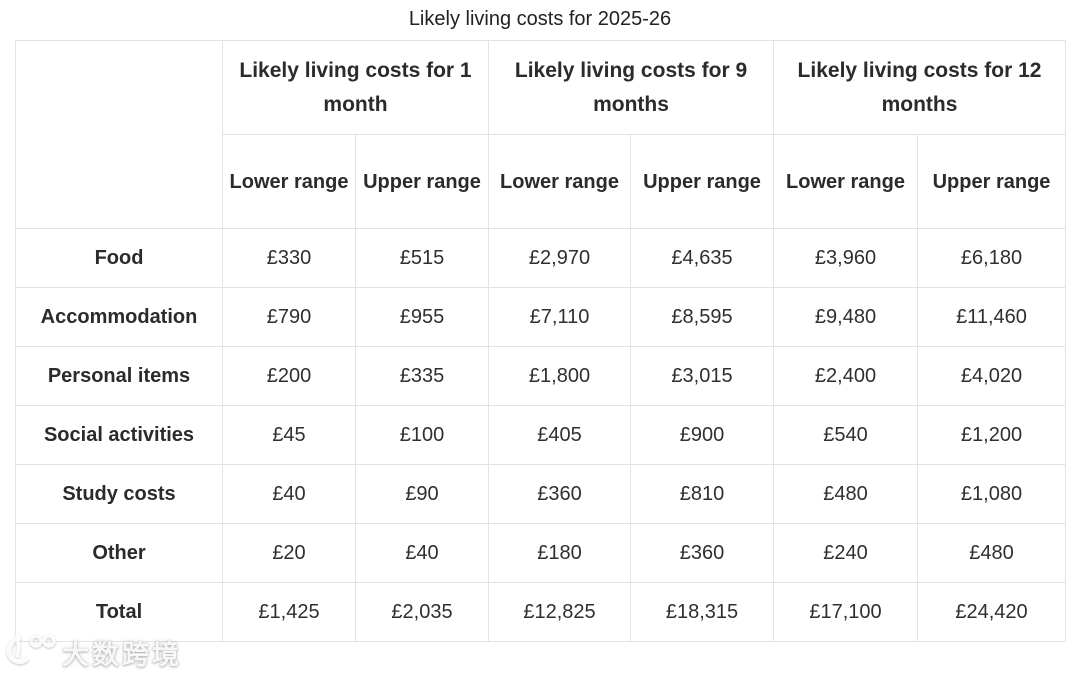 The width and height of the screenshot is (1080, 677). What do you see at coordinates (422, 612) in the screenshot?
I see `cost-cell: £2,035` at bounding box center [422, 612].